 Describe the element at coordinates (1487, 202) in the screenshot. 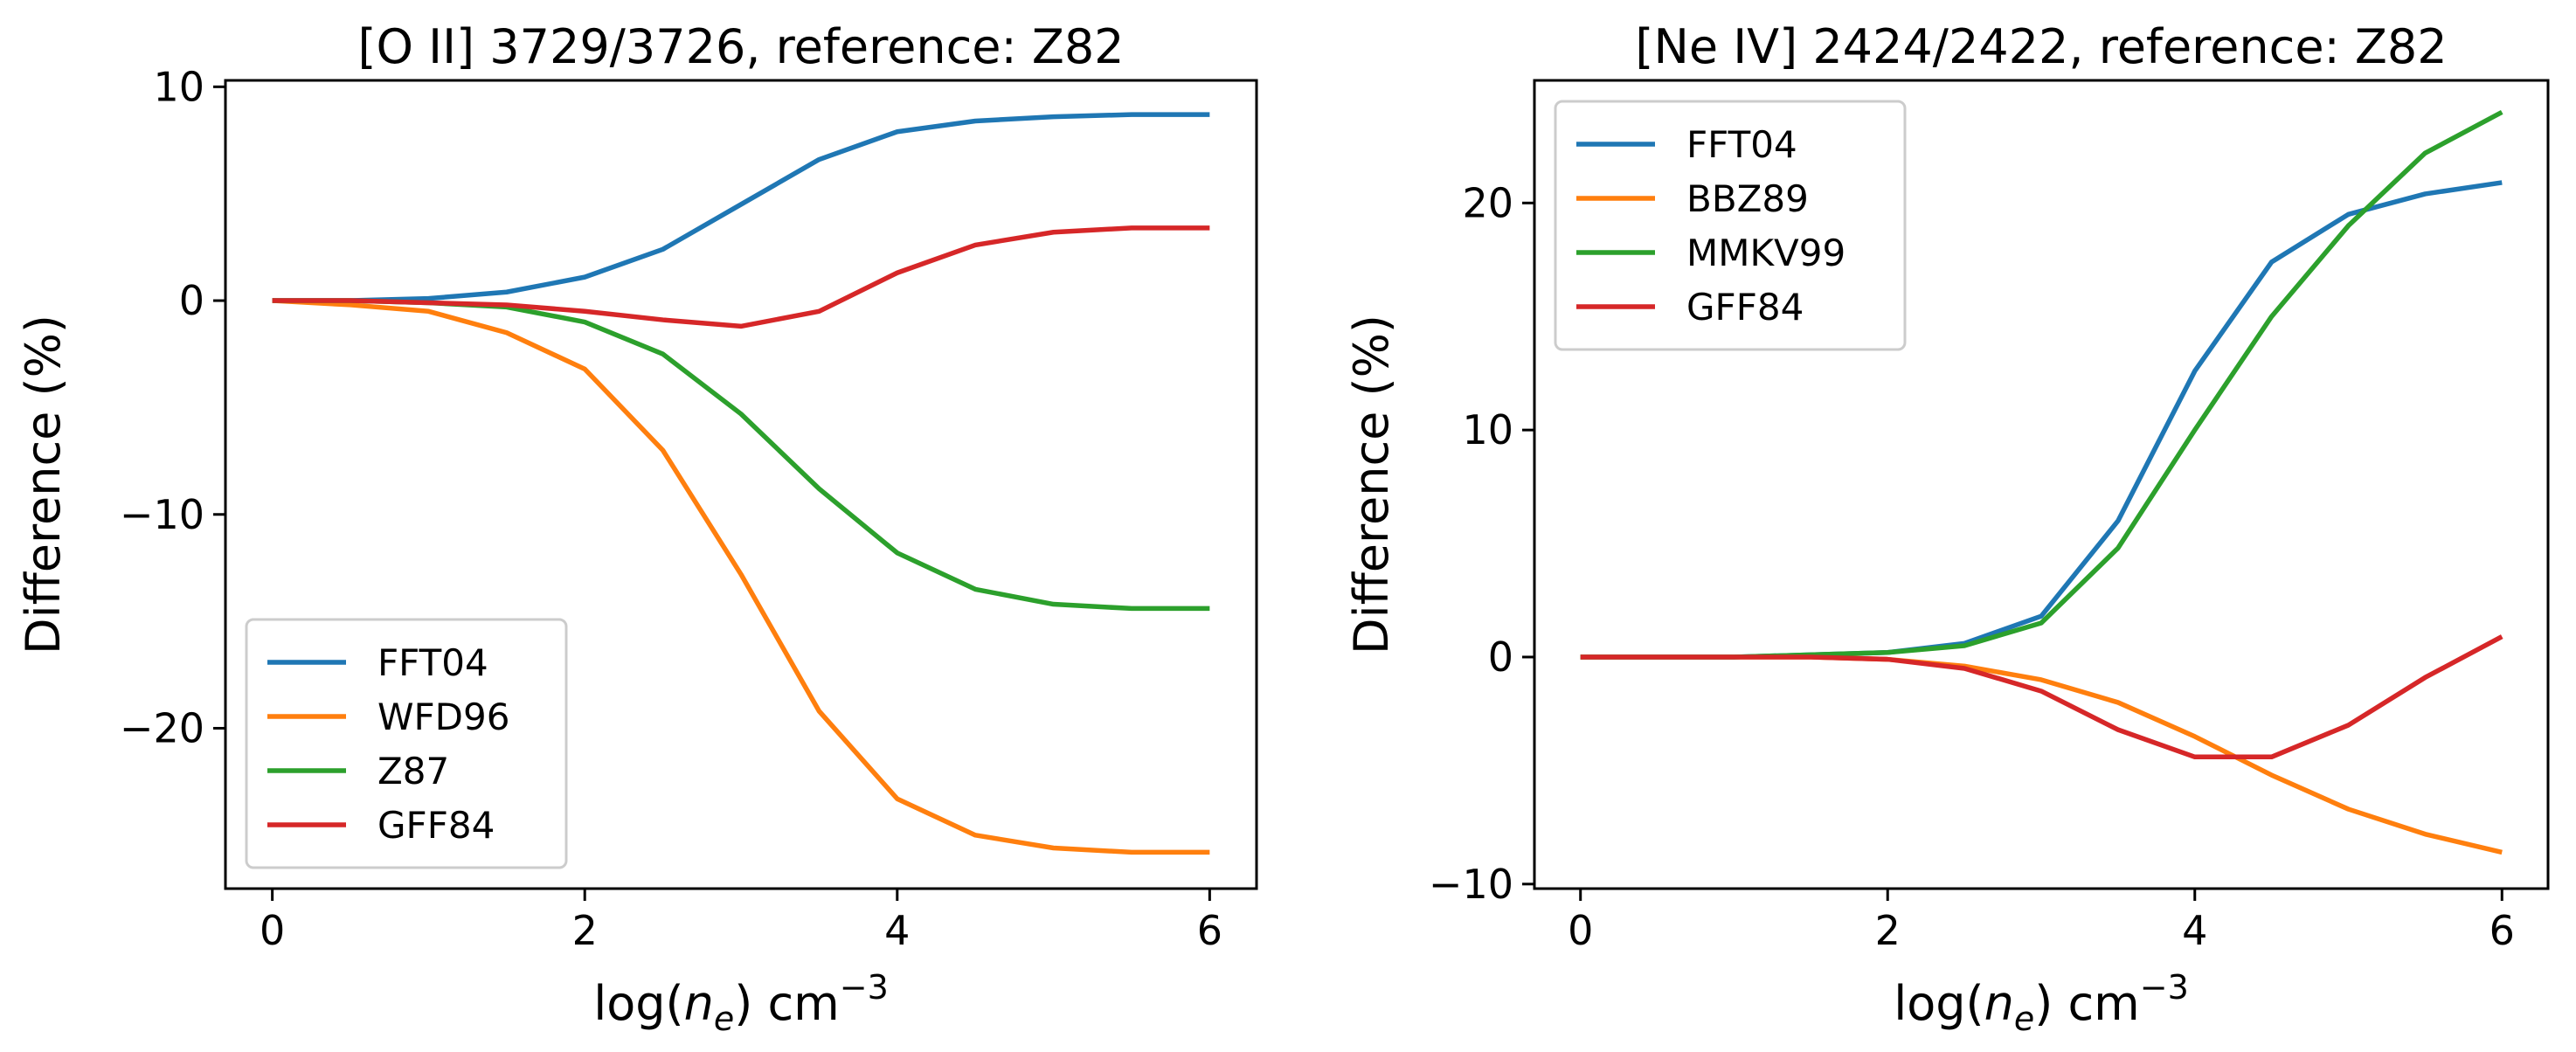

I see `y-tick-label: 20` at that location.